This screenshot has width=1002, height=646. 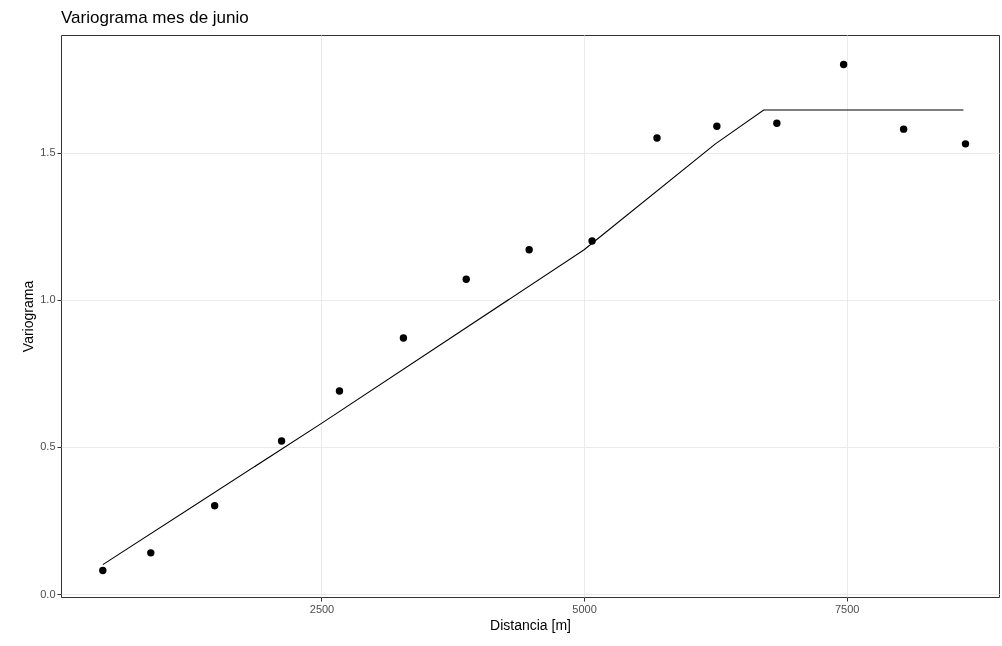 I want to click on y-tick-label: 0.5, so click(x=48, y=446).